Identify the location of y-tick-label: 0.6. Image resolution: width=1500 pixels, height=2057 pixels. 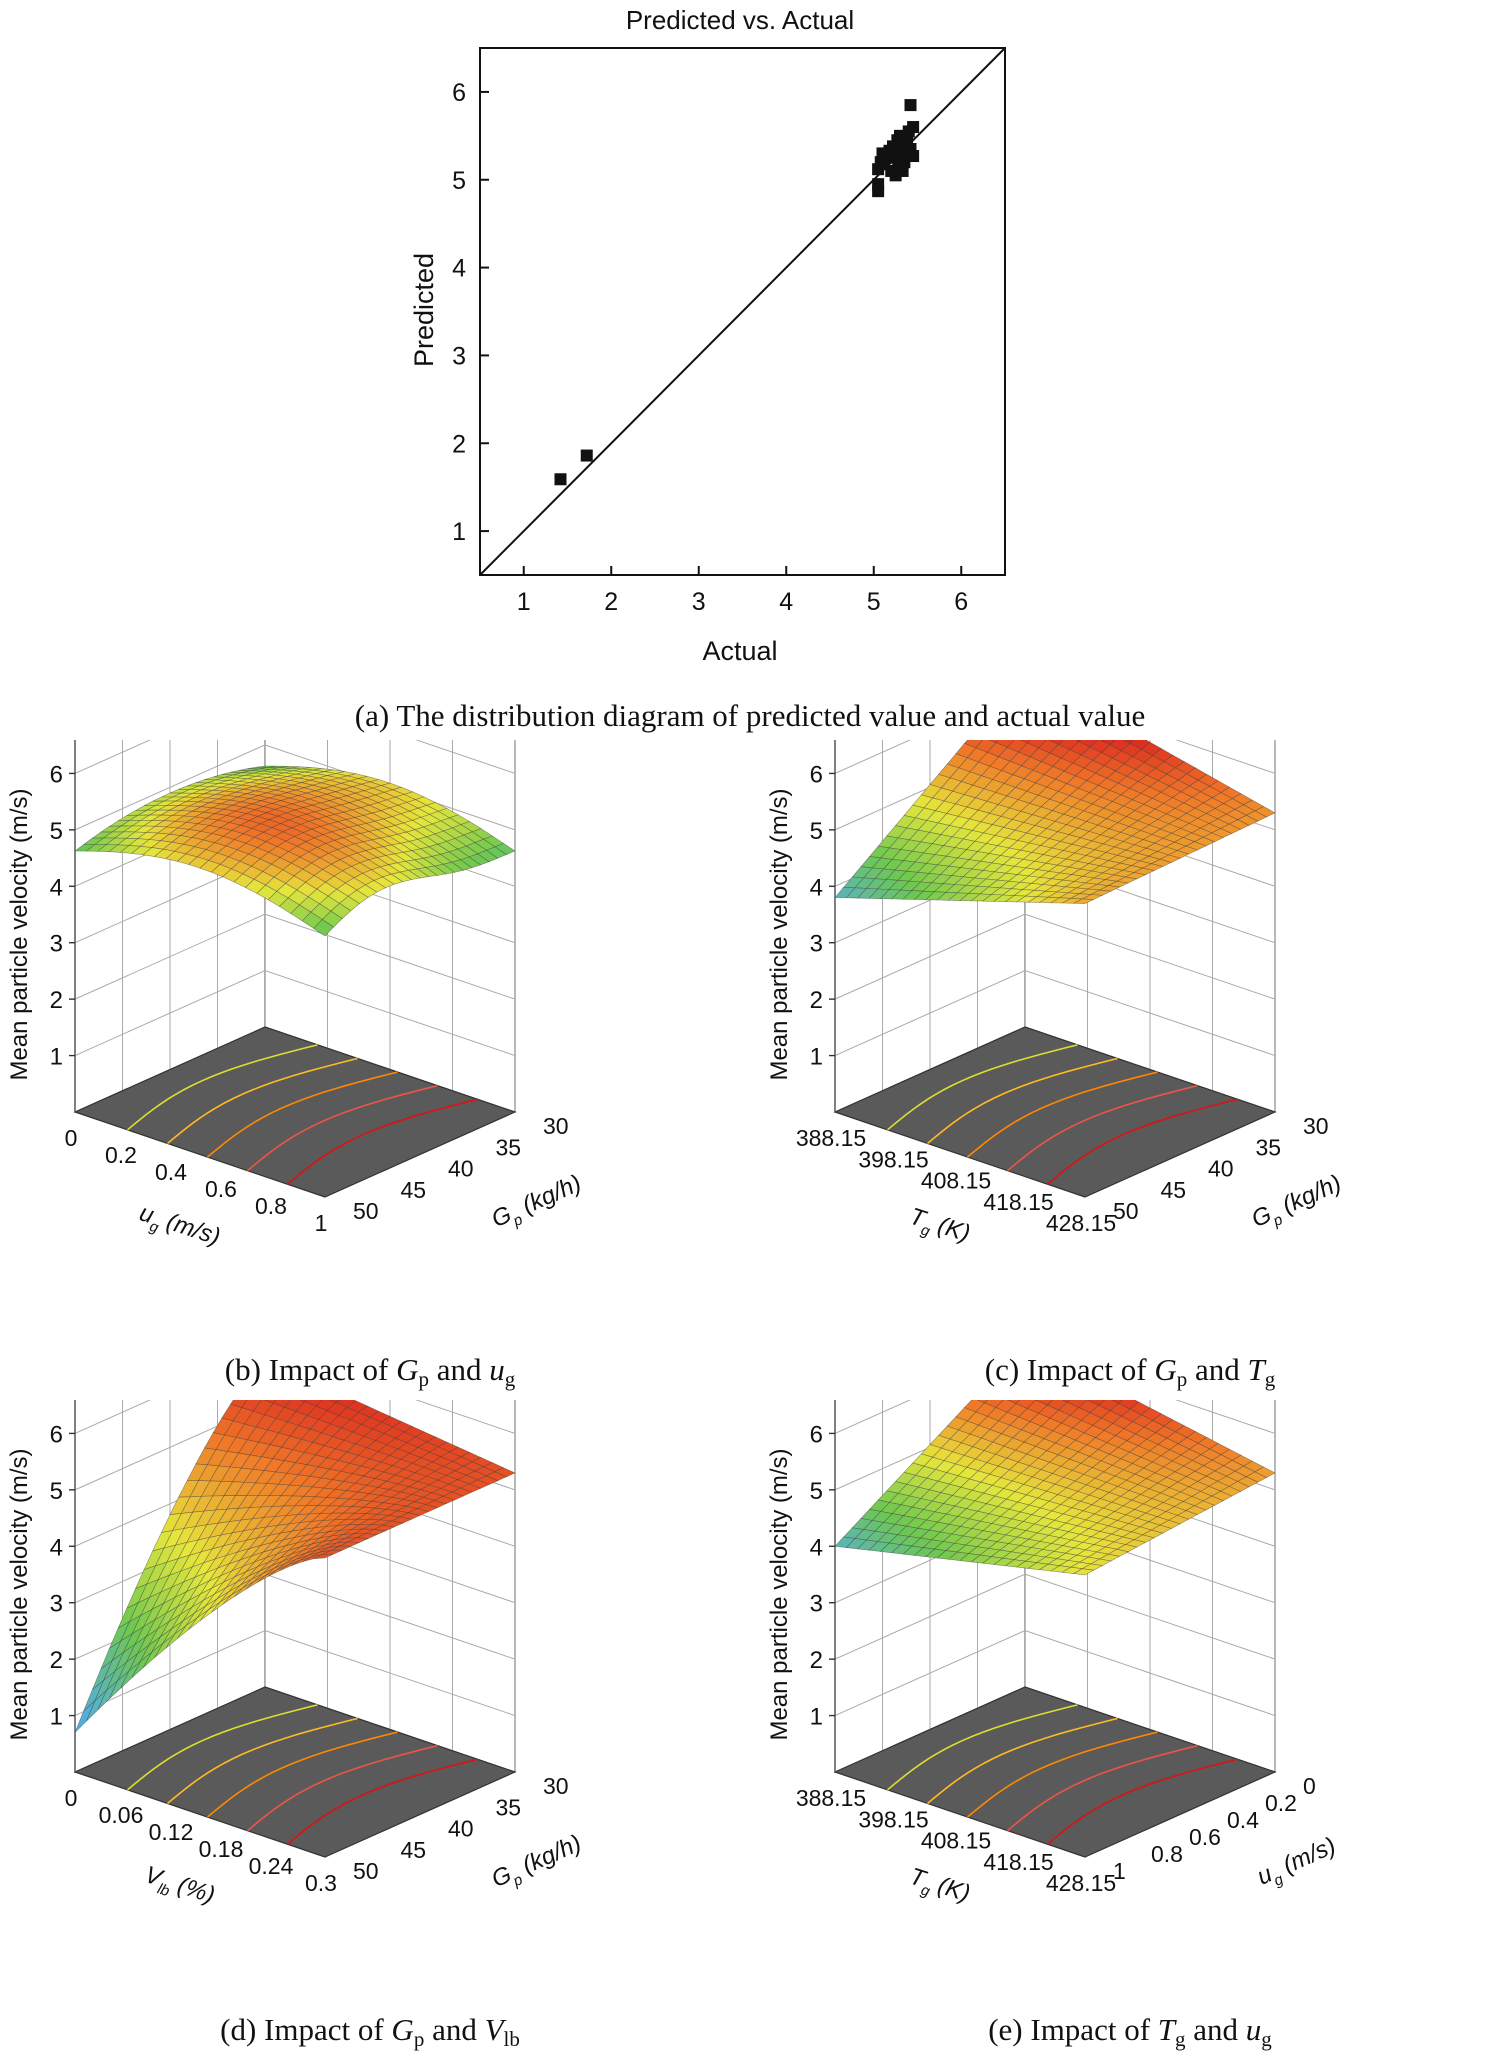
(1205, 1837).